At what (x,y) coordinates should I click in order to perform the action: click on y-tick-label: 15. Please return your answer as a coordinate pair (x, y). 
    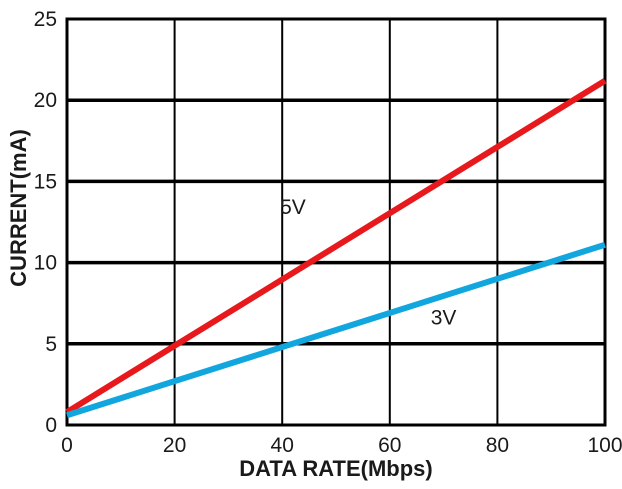
    Looking at the image, I should click on (45, 181).